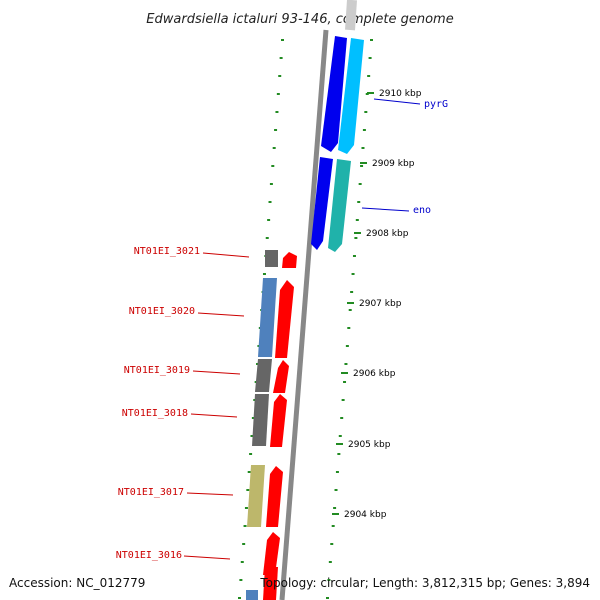  I want to click on feature-3019-gray, so click(263, 375).